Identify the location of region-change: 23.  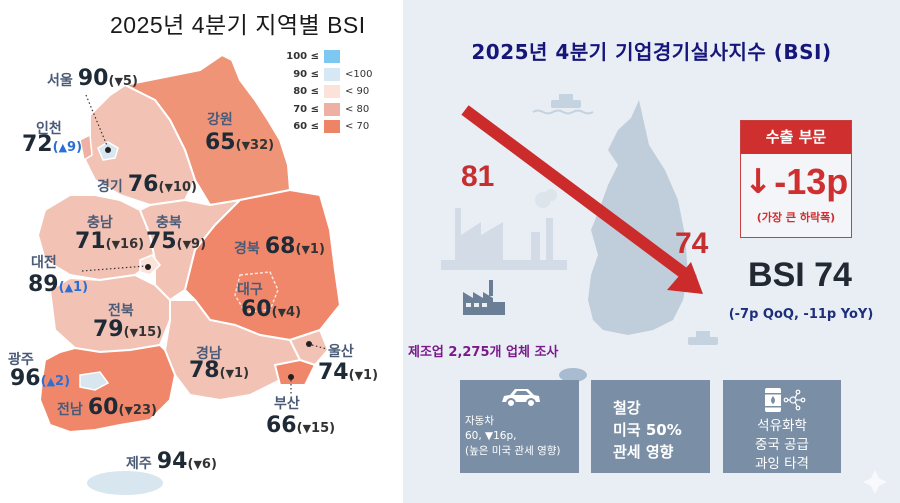
(141, 410).